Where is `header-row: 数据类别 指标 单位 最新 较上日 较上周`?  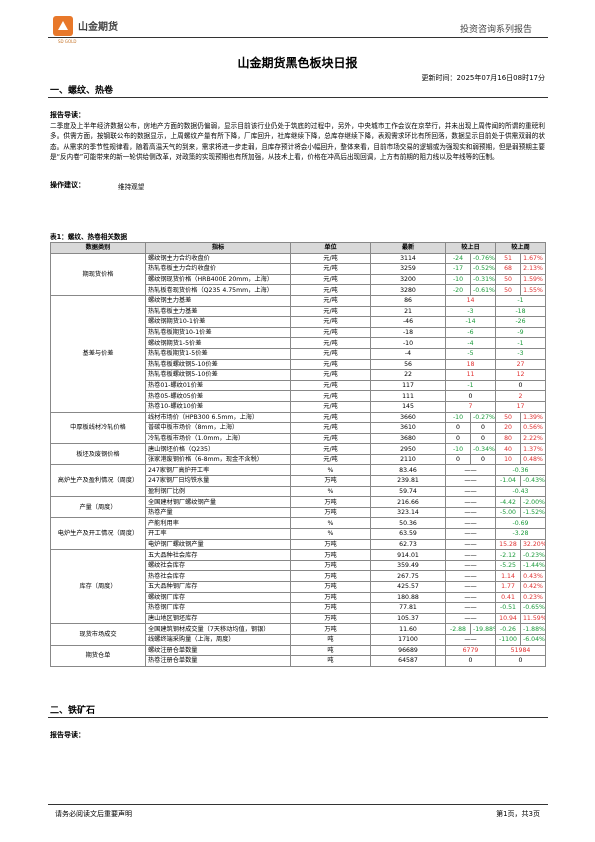 header-row: 数据类别 指标 单位 最新 较上日 较上周 is located at coordinates (298, 248).